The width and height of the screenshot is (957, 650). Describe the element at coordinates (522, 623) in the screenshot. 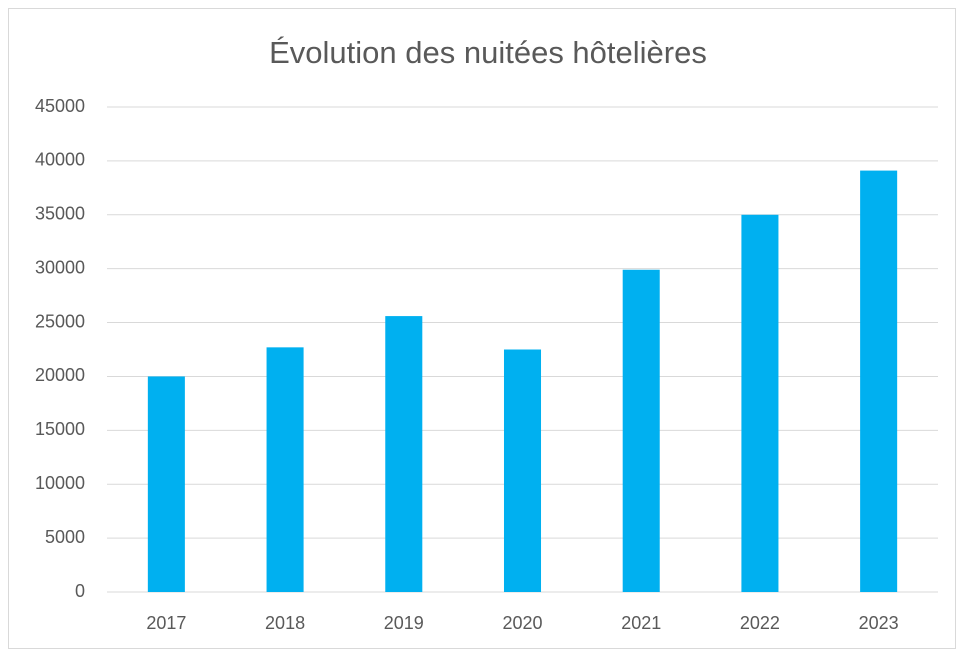

I see `x-tick-label: 2020` at that location.